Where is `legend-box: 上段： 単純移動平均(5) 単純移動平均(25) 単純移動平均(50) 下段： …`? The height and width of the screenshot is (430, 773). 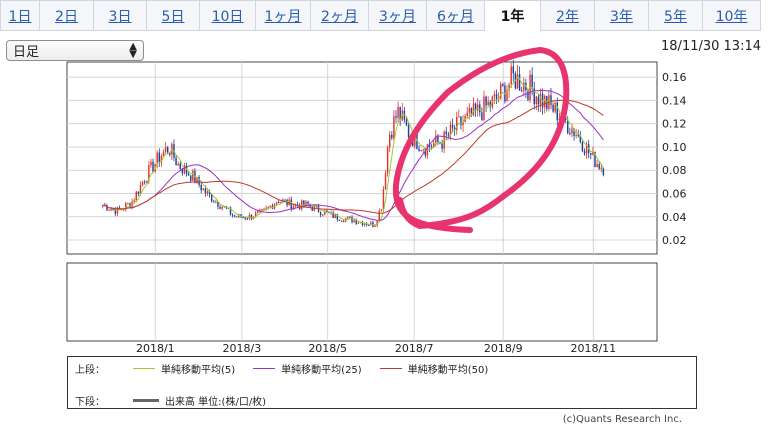
legend-box: 上段： 単純移動平均(5) 単純移動平均(25) 単純移動平均(50) 下段： … is located at coordinates (382, 382).